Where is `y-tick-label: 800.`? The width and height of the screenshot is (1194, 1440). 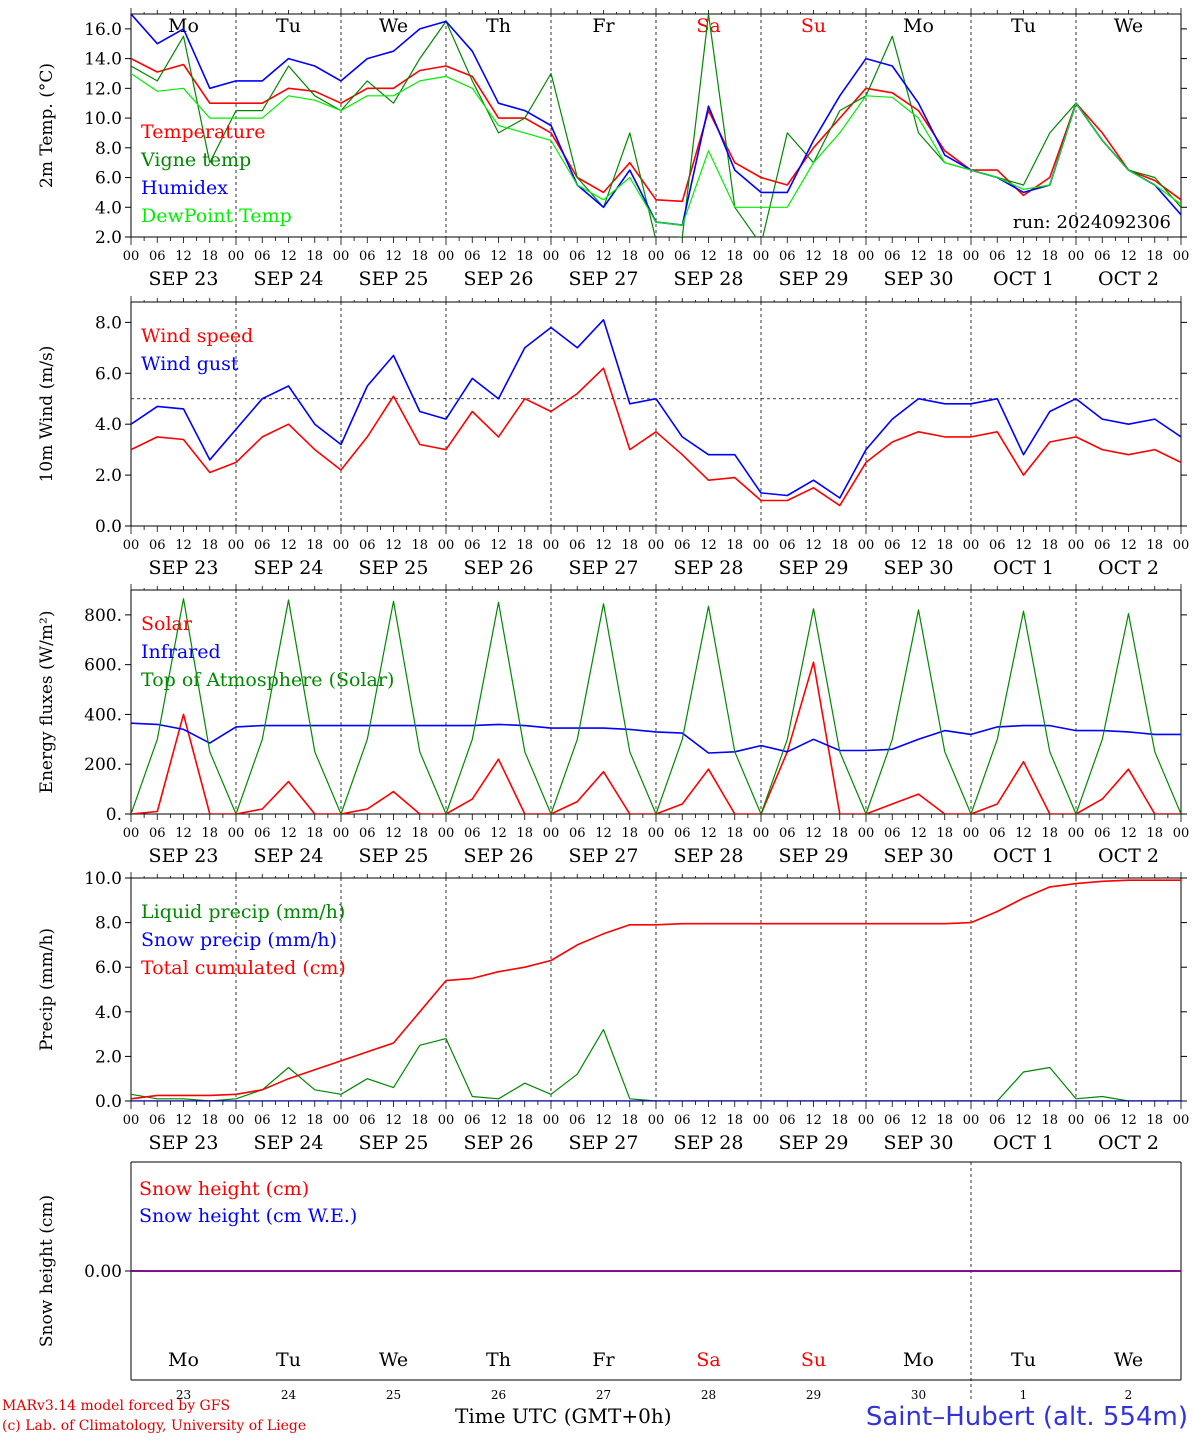
y-tick-label: 800. is located at coordinates (103, 616).